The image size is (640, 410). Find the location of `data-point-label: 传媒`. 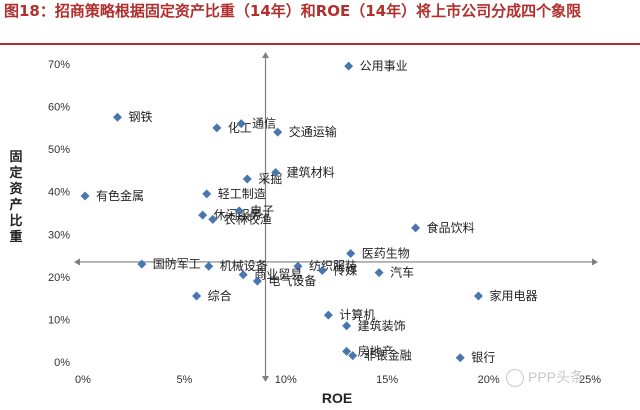

data-point-label: 传媒 is located at coordinates (345, 269).